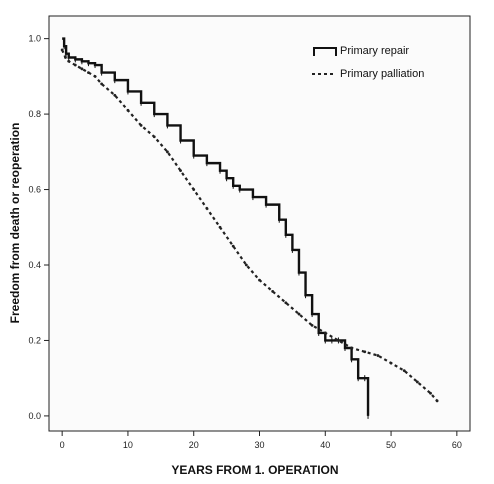  I want to click on y-tick-label: 0.2, so click(34, 340).